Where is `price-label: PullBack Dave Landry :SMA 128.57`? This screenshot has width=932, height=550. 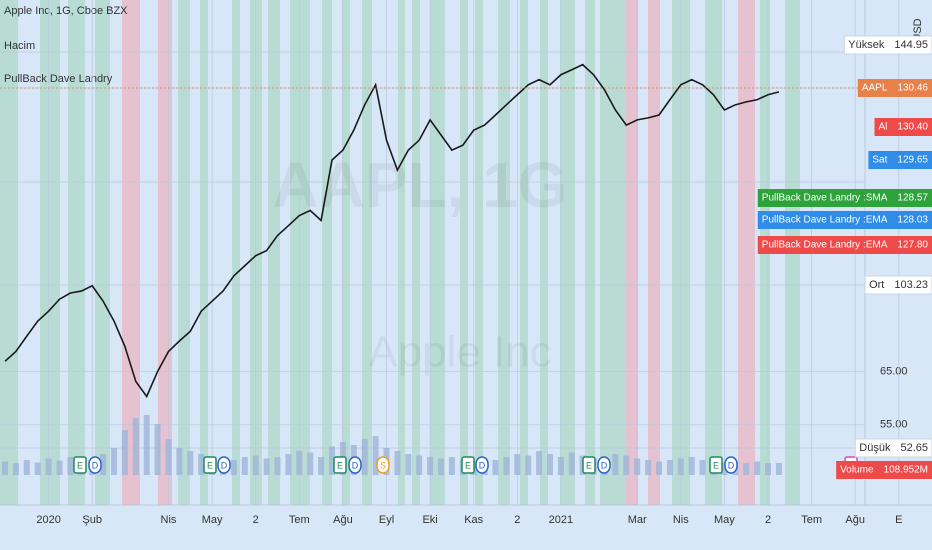 price-label: PullBack Dave Landry :SMA 128.57 is located at coordinates (844, 198).